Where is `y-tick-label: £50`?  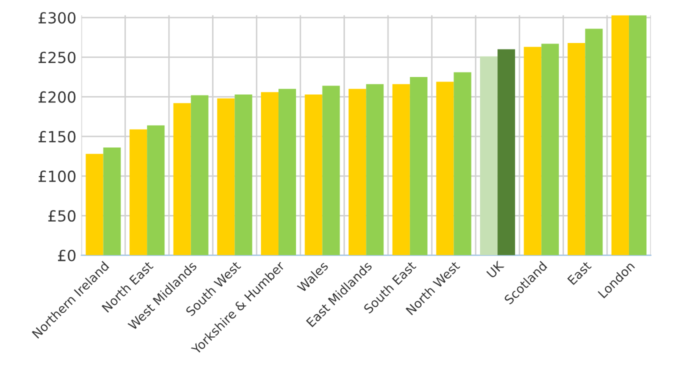
y-tick-label: £50 is located at coordinates (62, 216).